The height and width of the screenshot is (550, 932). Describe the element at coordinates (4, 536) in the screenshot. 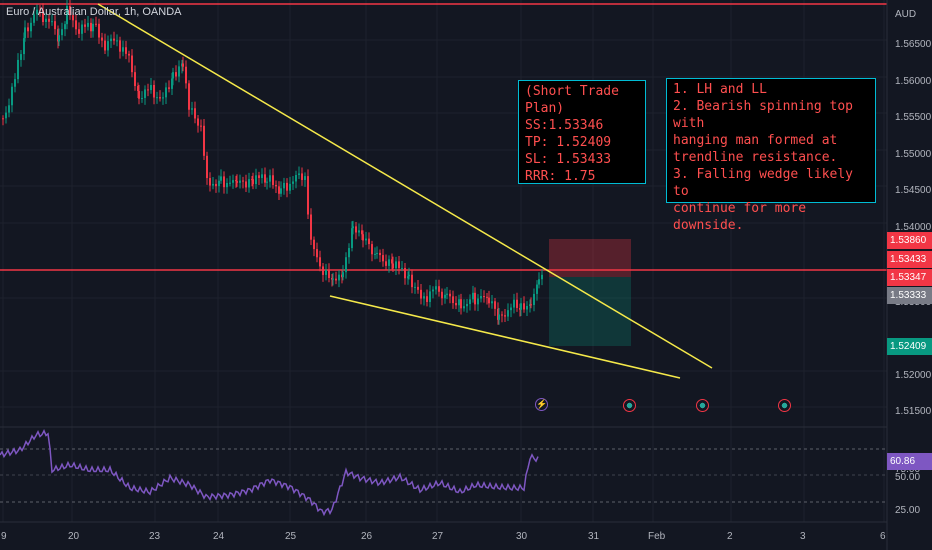

I see `date-axis-label: 9` at that location.